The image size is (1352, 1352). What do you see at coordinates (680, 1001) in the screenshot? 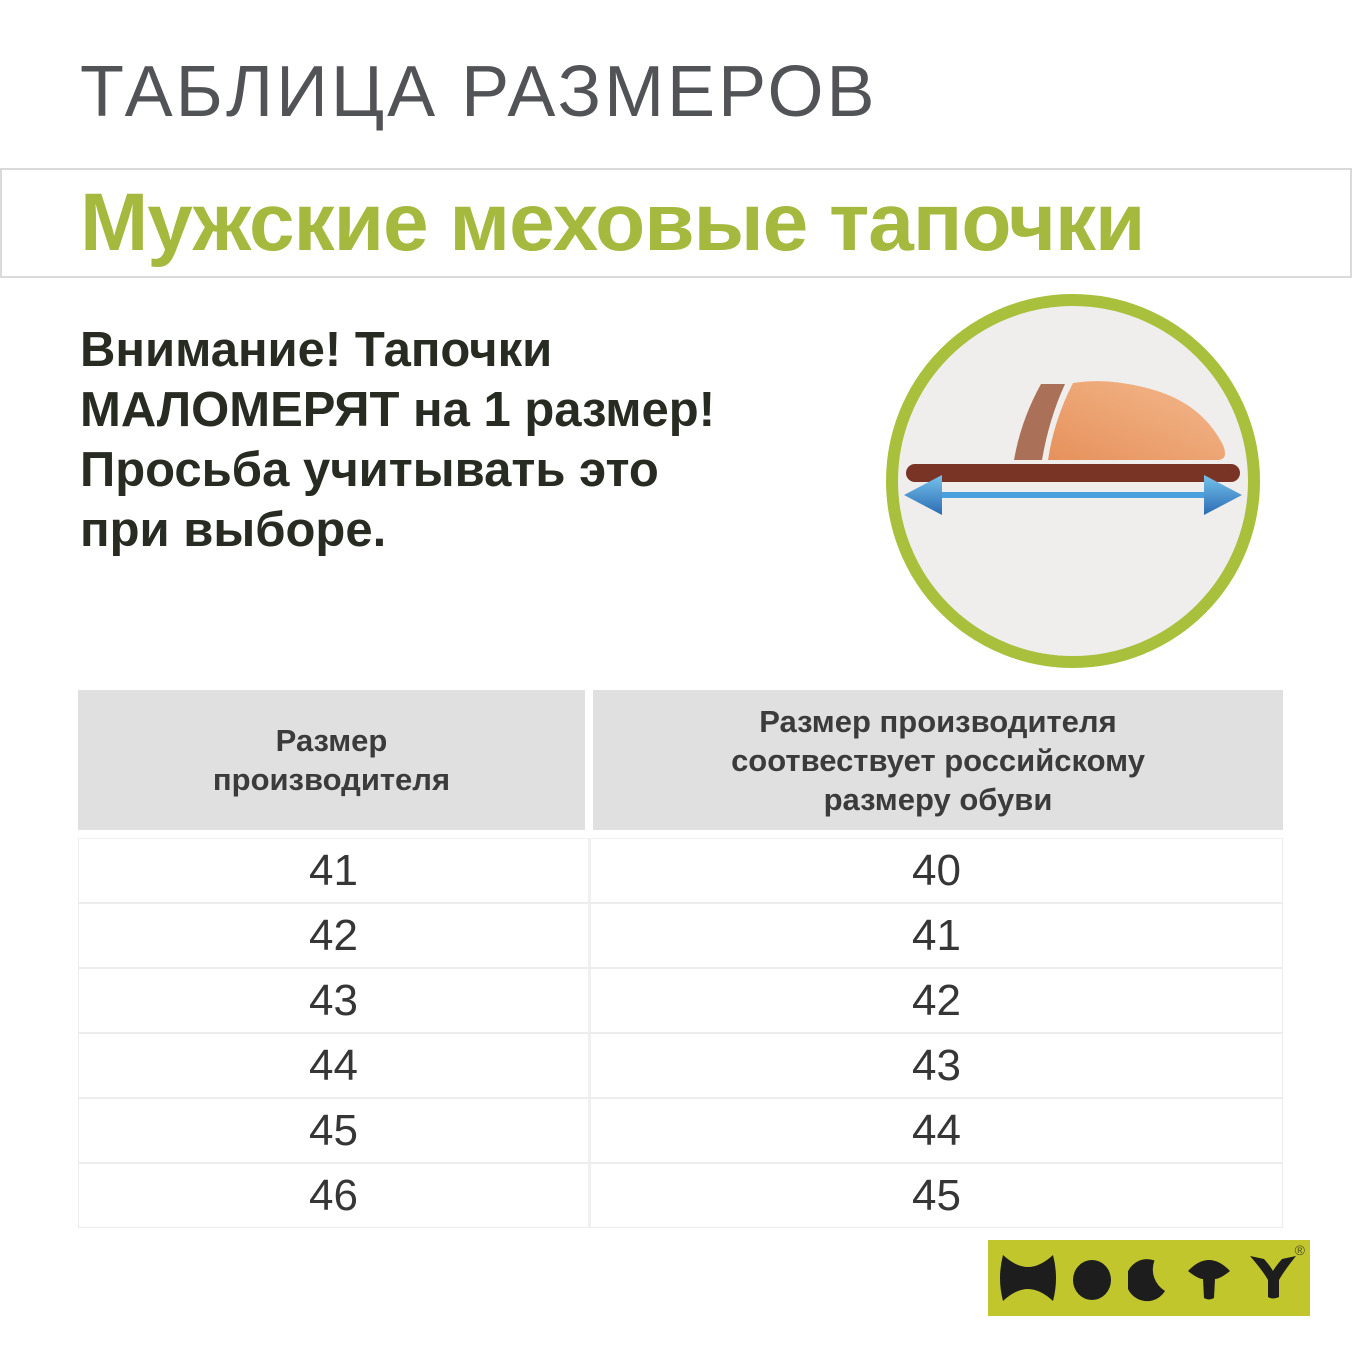
I see `table-row: 43 42` at bounding box center [680, 1001].